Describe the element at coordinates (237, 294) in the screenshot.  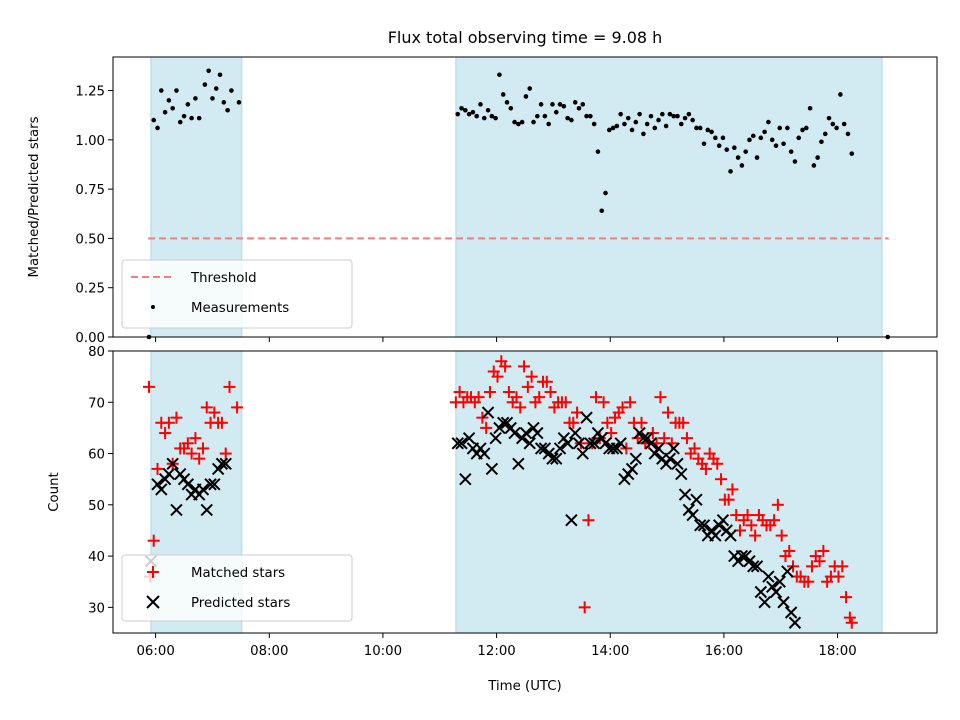
I see `ratio-legend: Threshold Measurements` at that location.